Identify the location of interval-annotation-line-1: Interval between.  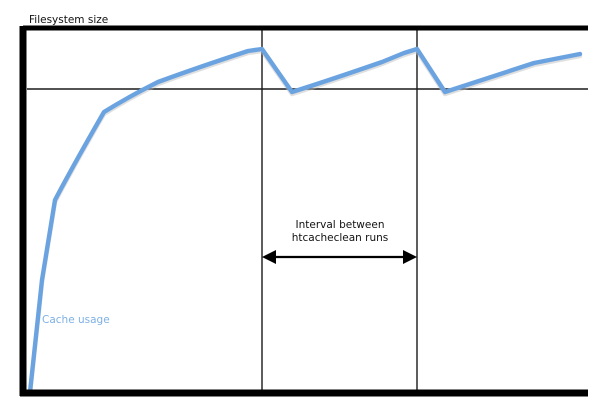
(340, 225).